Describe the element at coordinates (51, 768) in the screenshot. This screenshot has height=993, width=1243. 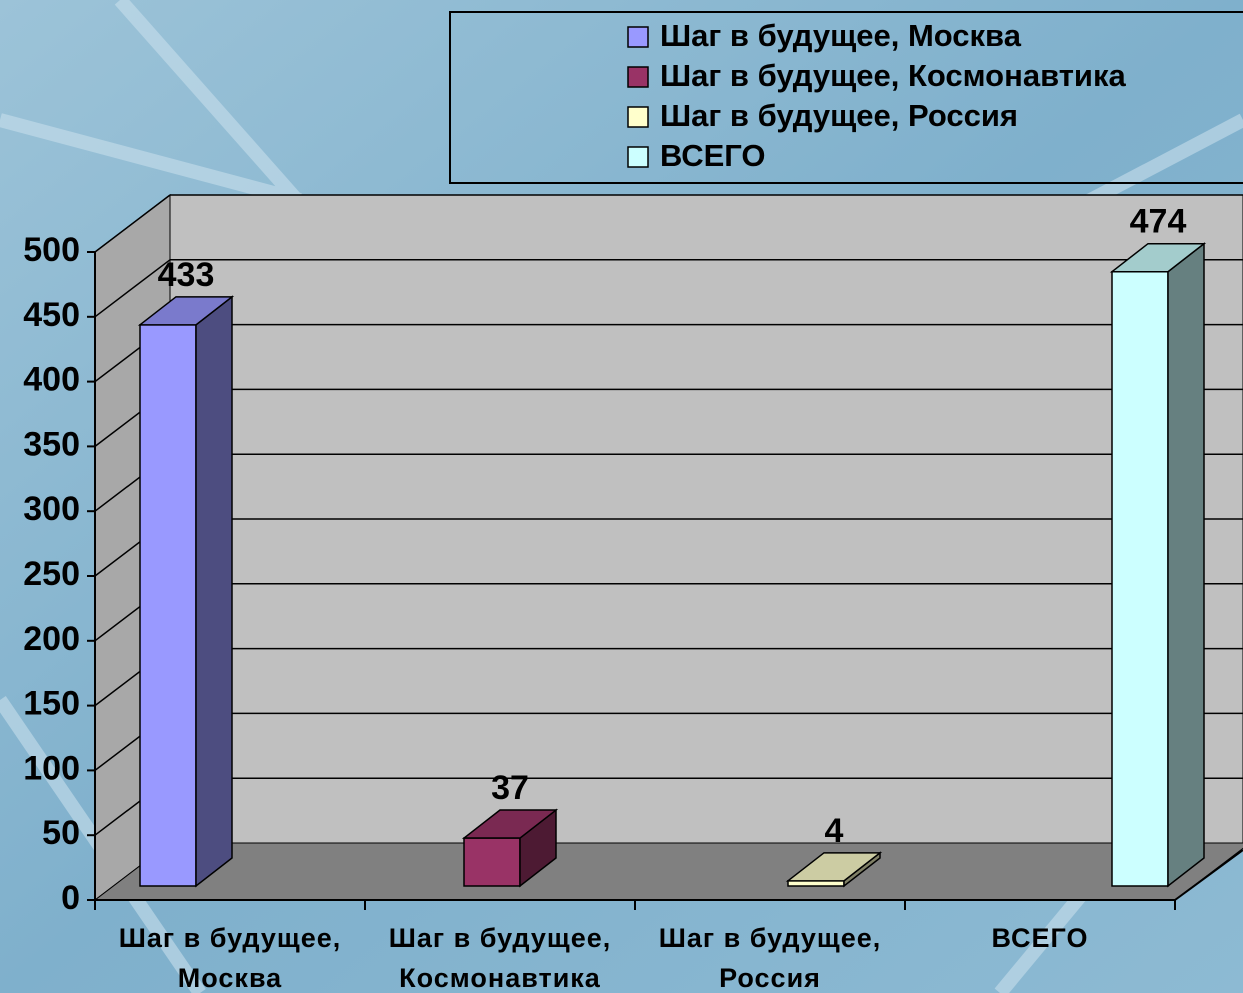
I see `y-tick-label: 100` at that location.